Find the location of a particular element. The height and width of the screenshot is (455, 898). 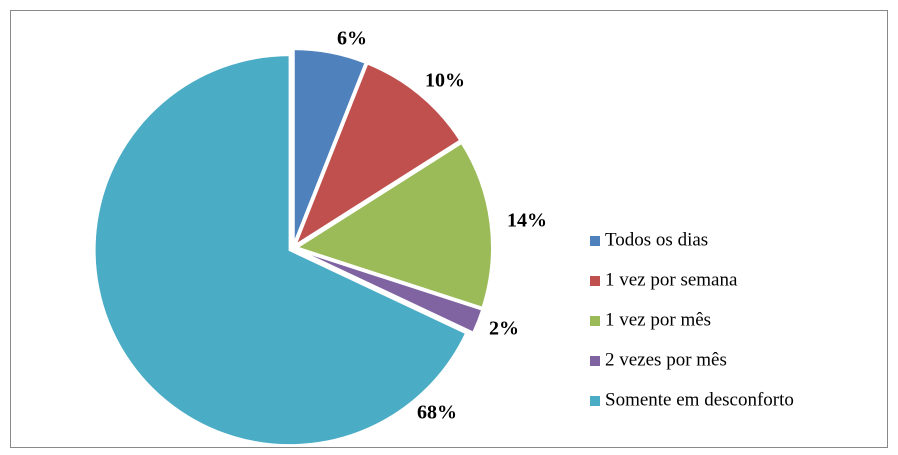

data-label: 14% is located at coordinates (527, 221).